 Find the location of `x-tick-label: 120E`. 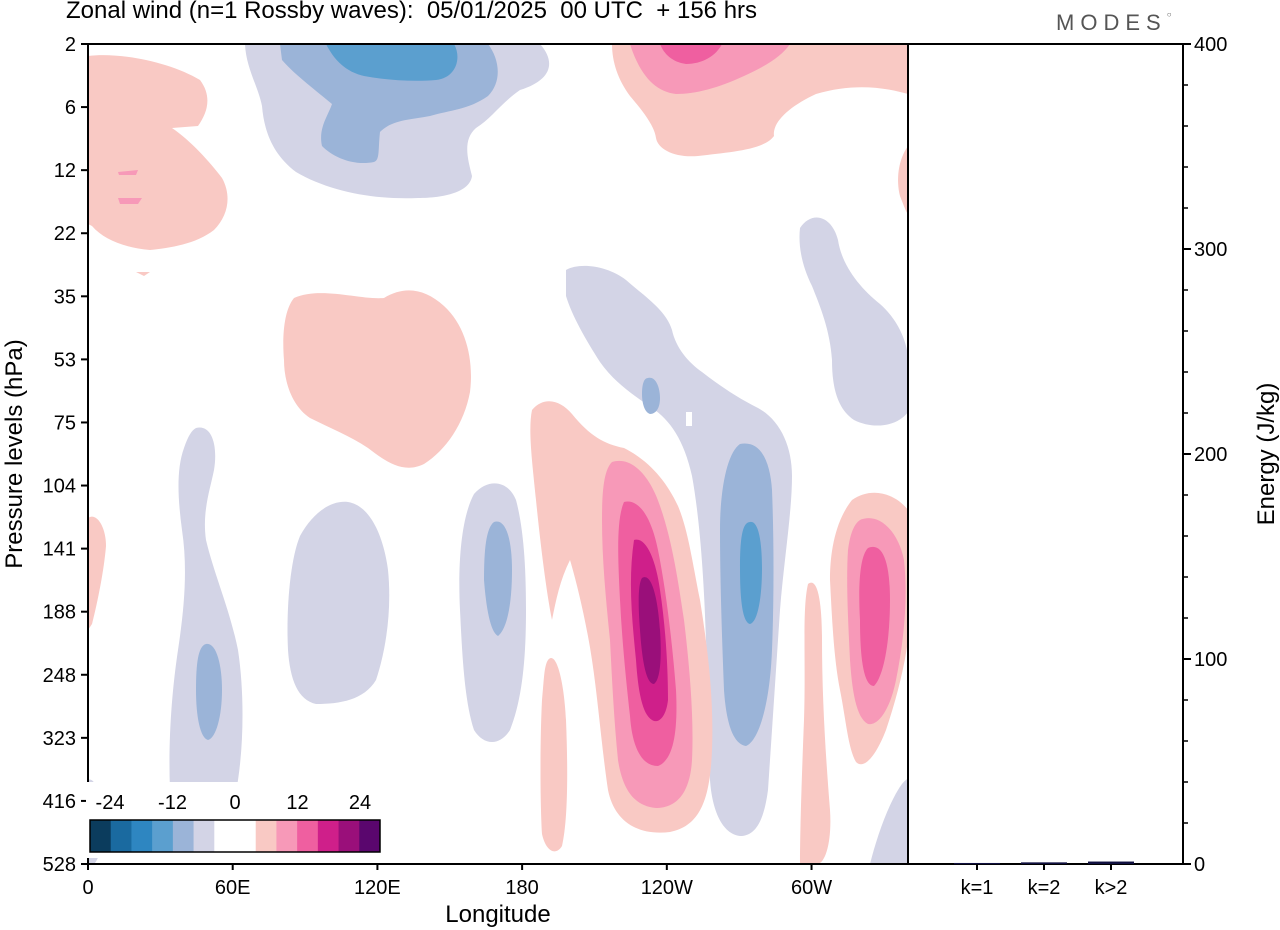

x-tick-label: 120E is located at coordinates (377, 888).